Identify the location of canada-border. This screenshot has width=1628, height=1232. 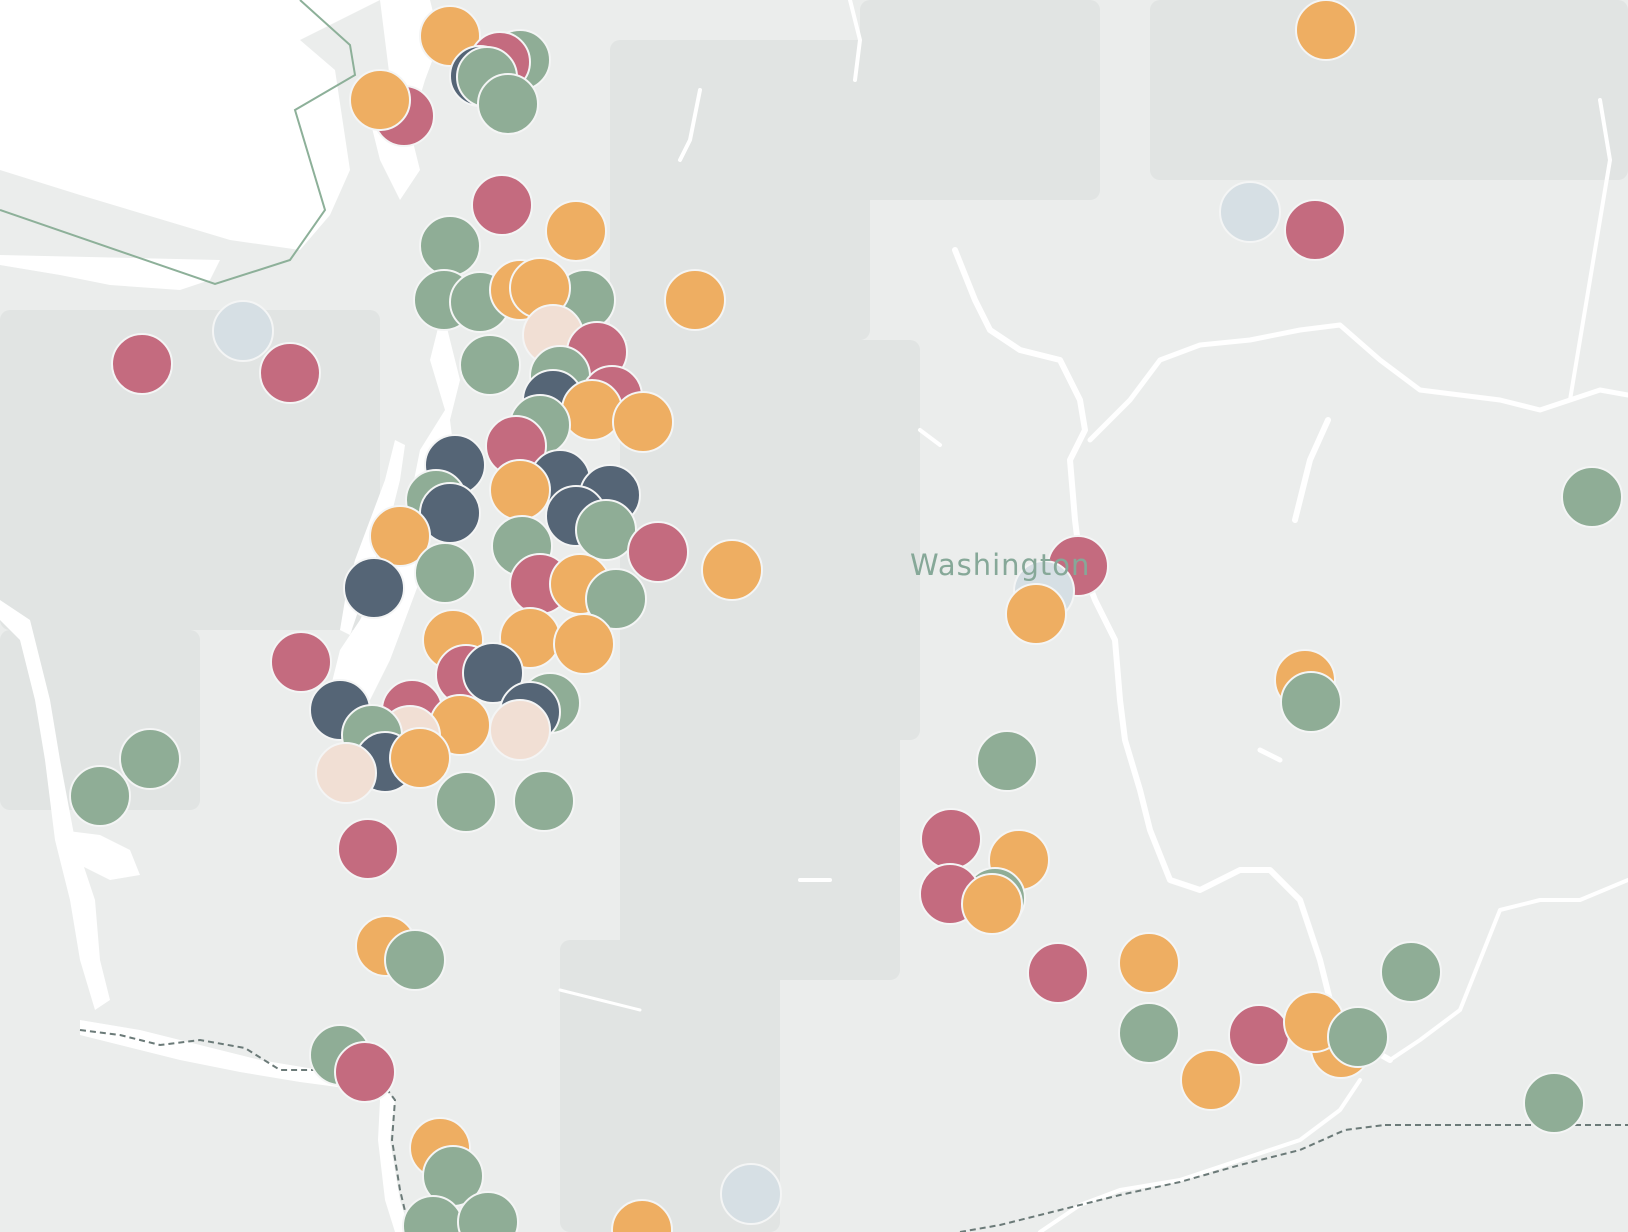
(178, 143).